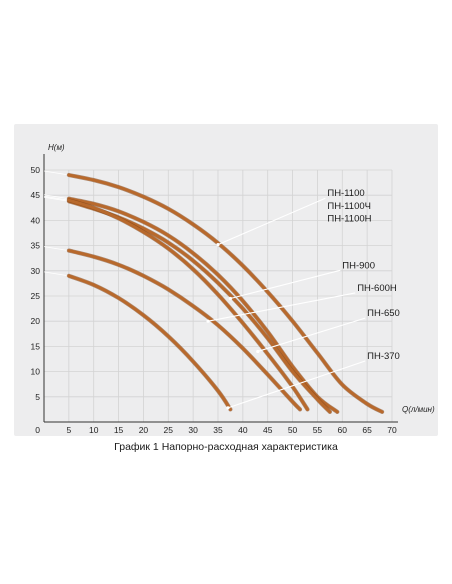 This screenshot has width=452, height=584. What do you see at coordinates (37, 430) in the screenshot?
I see `origin-label: 0` at bounding box center [37, 430].